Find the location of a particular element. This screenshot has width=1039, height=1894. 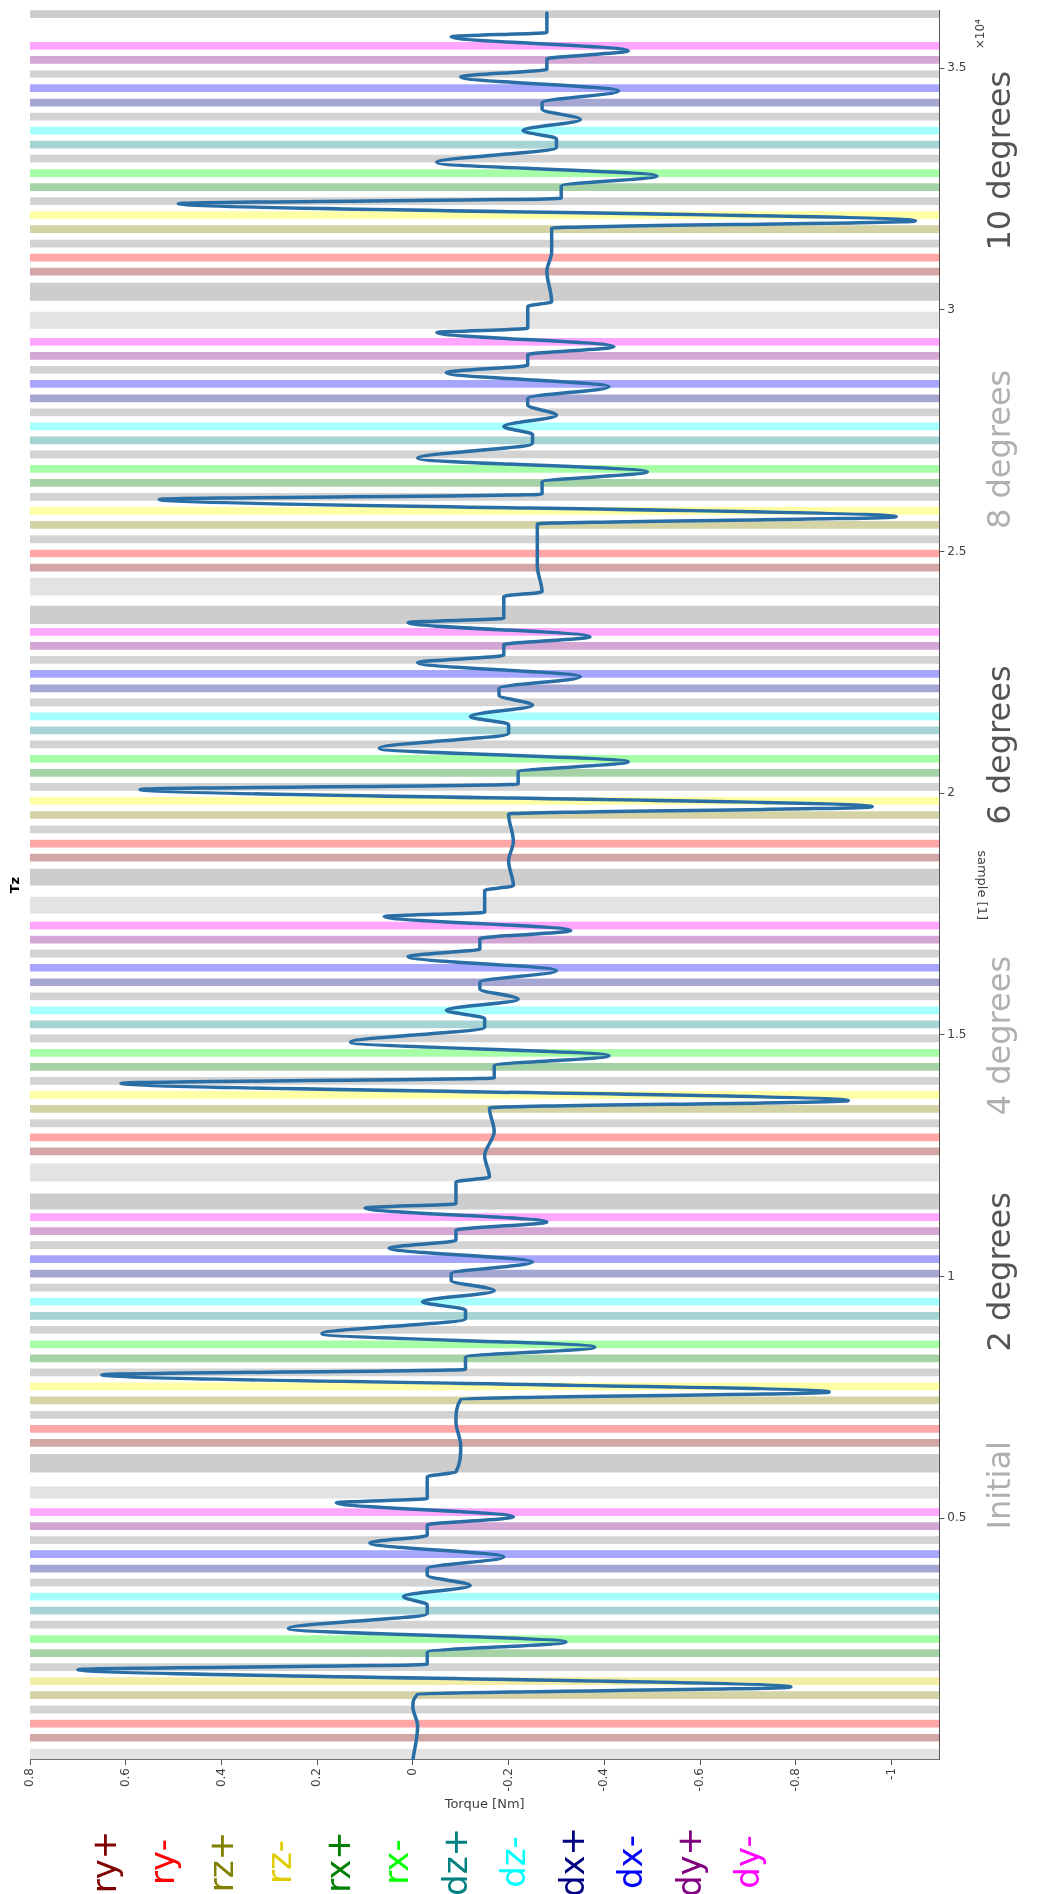

y-tick-label: 3 is located at coordinates (951, 309).